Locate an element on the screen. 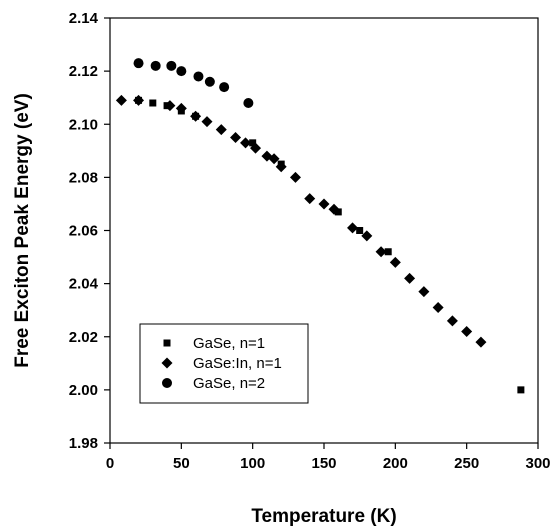 This screenshot has height=529, width=559. y-tick-label: 2.08 is located at coordinates (83, 177).